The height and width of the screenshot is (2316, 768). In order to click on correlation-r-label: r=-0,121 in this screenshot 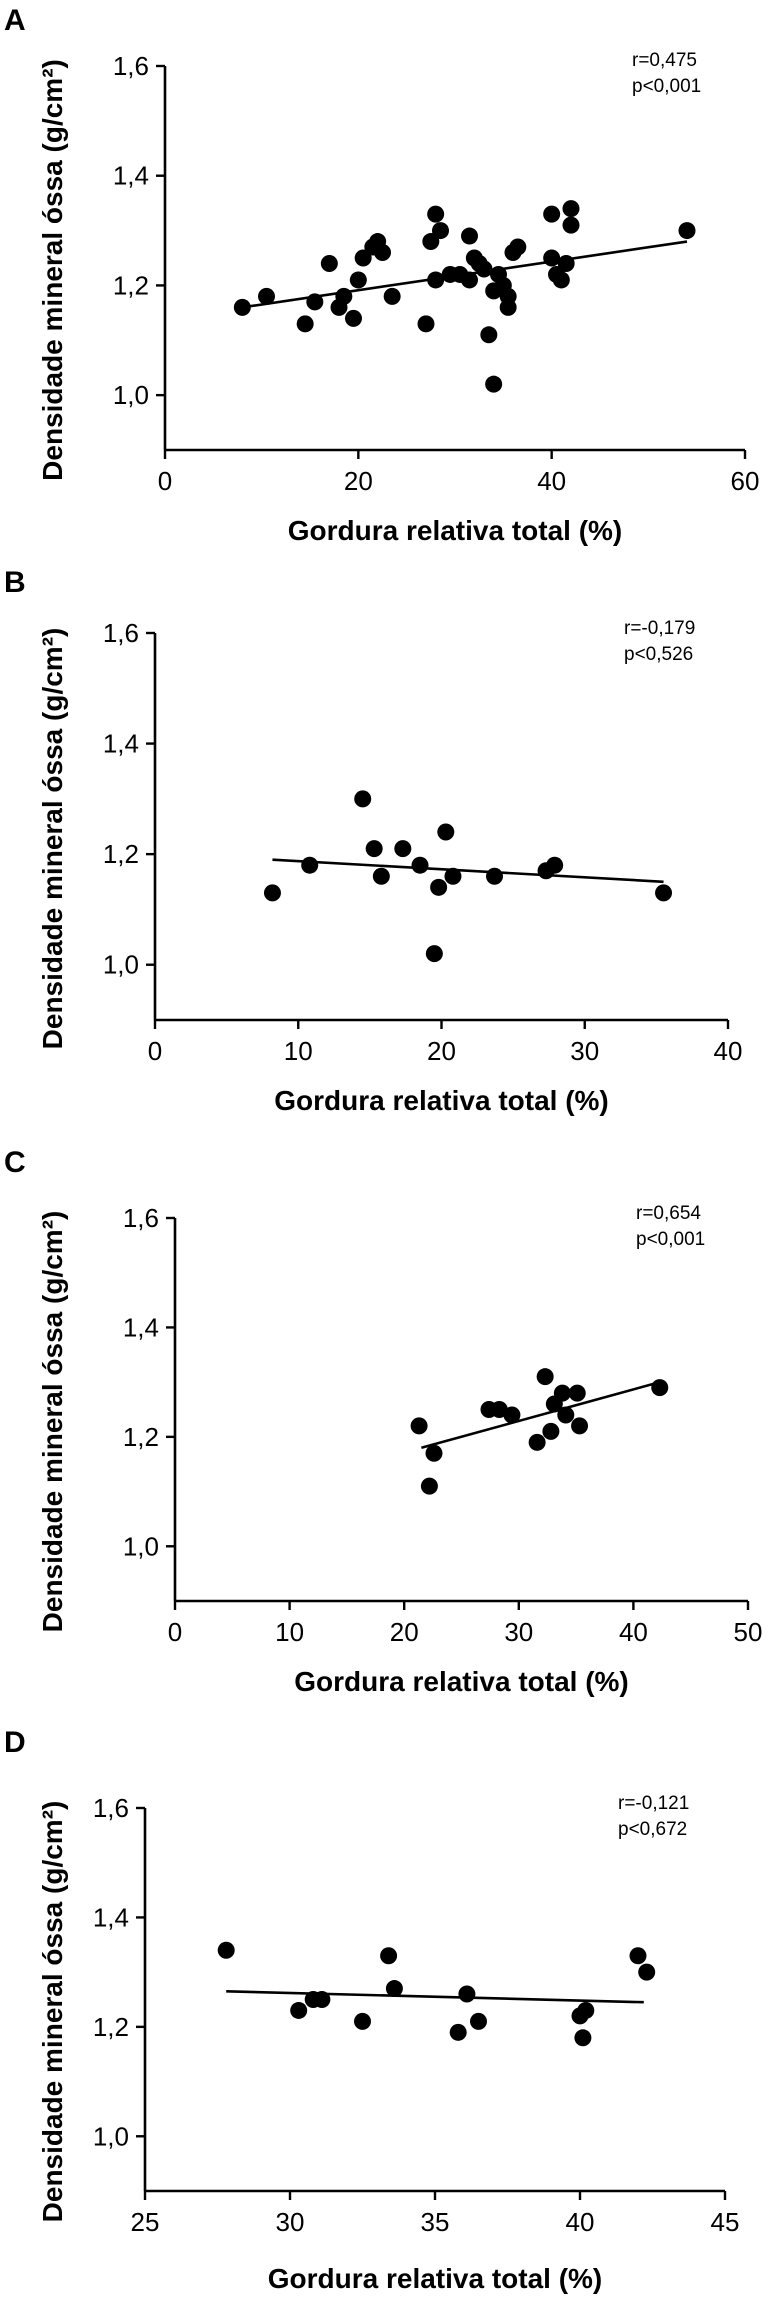, I will do `click(653, 1803)`.